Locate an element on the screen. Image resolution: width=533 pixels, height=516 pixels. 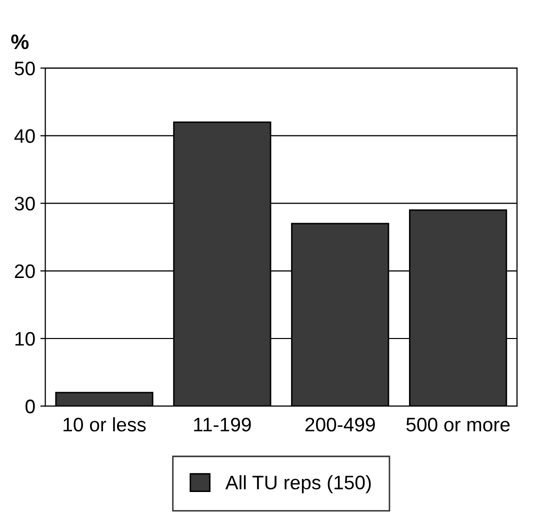
x-tick-label: 10 or less is located at coordinates (105, 424).